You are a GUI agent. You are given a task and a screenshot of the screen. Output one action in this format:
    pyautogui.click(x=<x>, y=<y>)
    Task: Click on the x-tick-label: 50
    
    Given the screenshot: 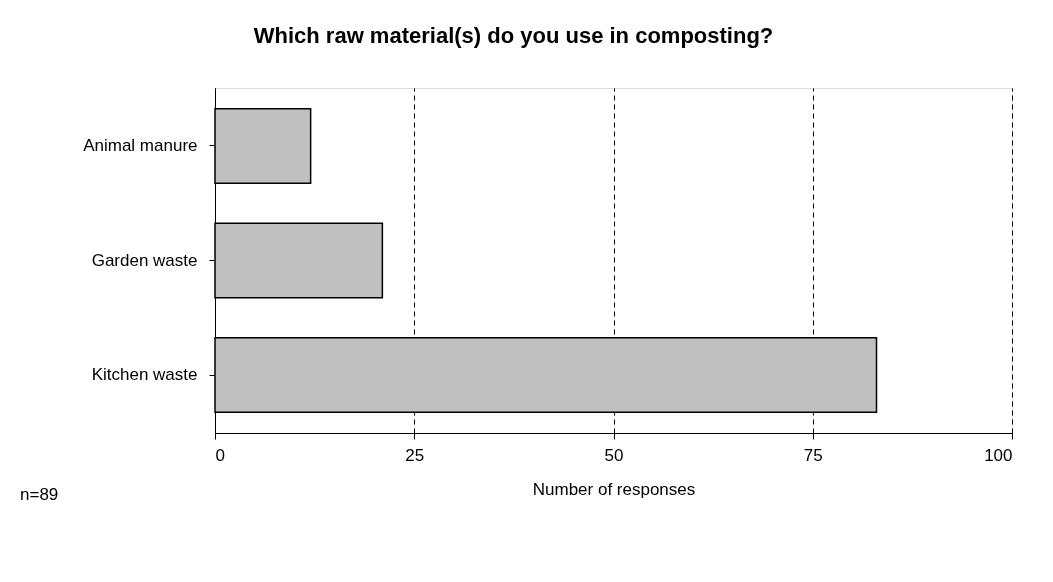 What is the action you would take?
    pyautogui.click(x=614, y=455)
    